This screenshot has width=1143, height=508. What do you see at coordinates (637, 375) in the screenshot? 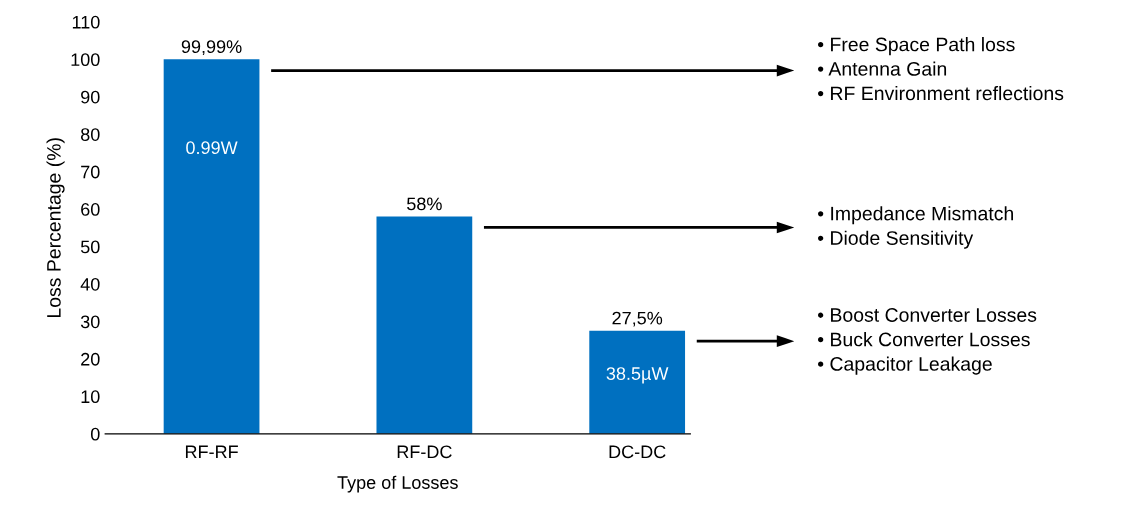
I see `annotation: 38.5µW` at bounding box center [637, 375].